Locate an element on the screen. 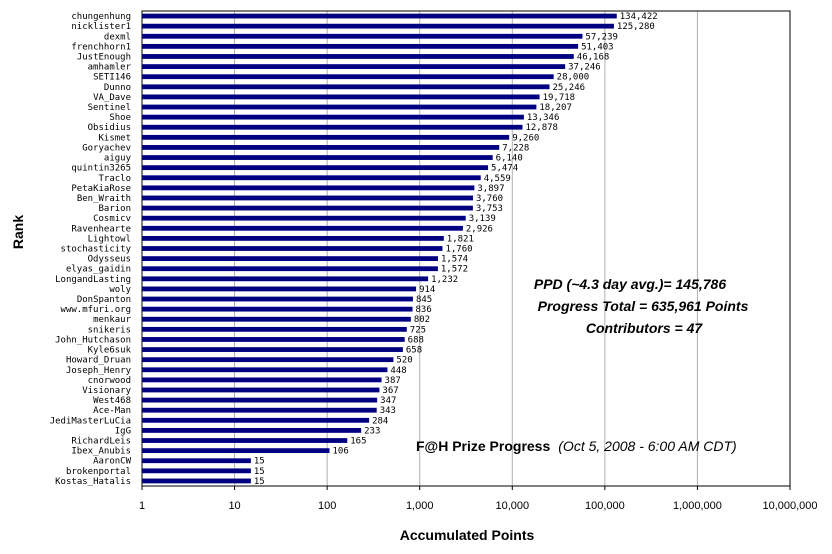 This screenshot has height=554, width=832. category-label: Barion is located at coordinates (114, 209).